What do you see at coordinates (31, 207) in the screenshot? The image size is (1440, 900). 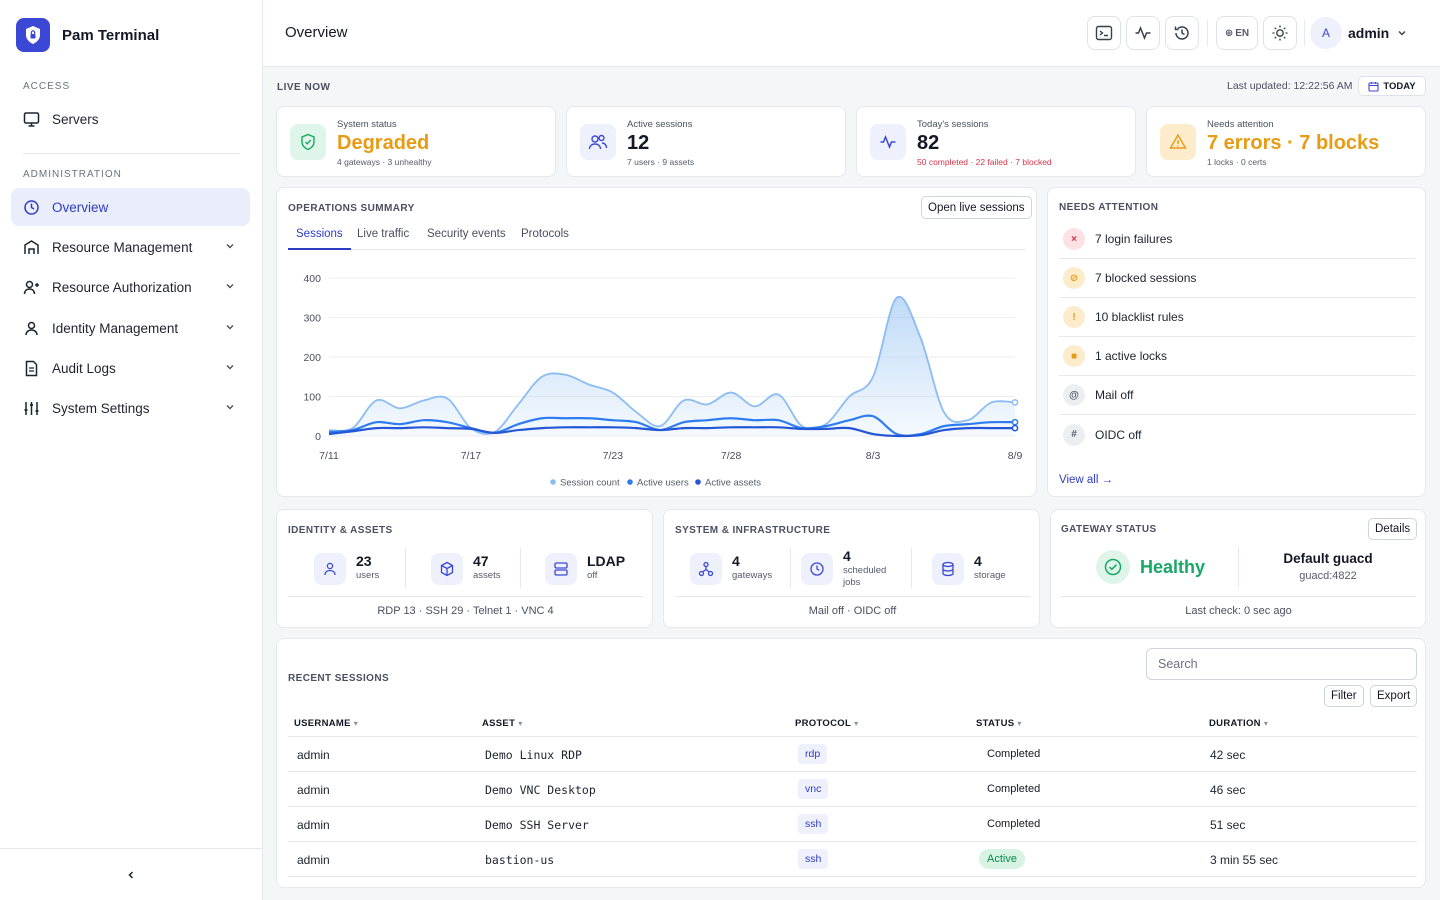 I see `clock-icon` at bounding box center [31, 207].